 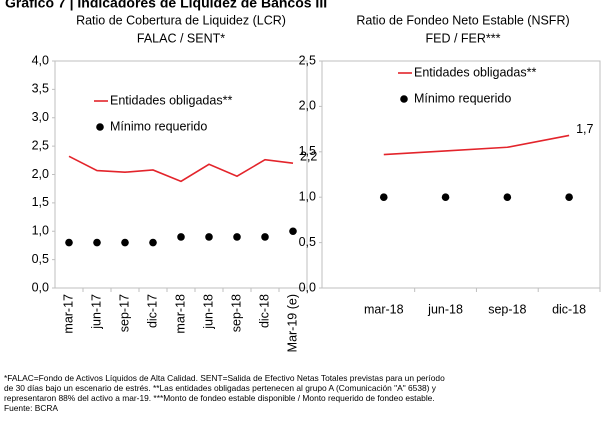 What do you see at coordinates (40, 89) in the screenshot?
I see `y-tick-label: 3,5` at bounding box center [40, 89].